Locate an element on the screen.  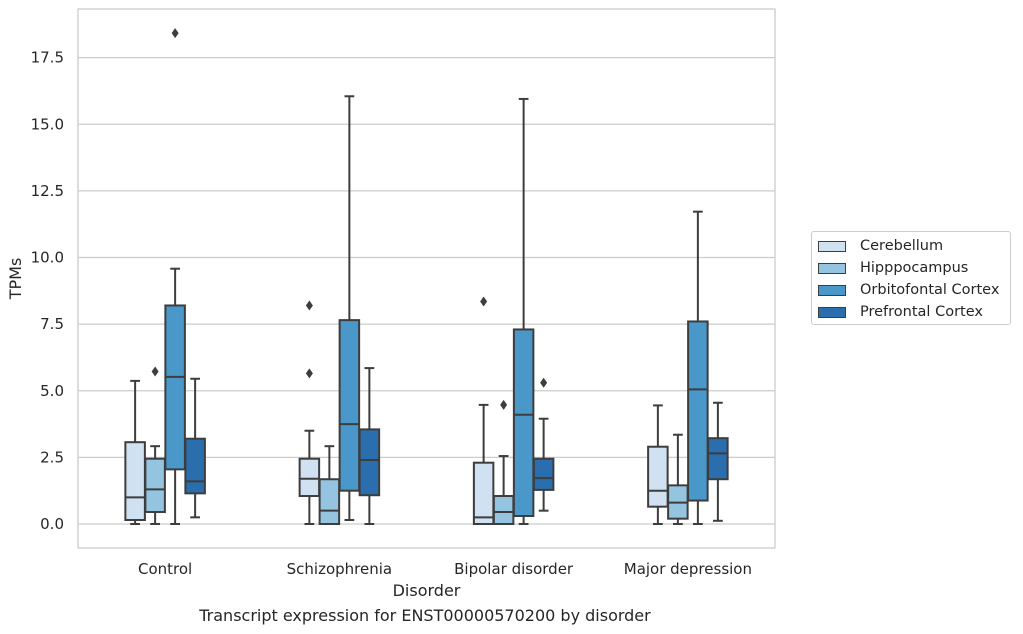
y-tick-label: 15.0 is located at coordinates (47, 124).